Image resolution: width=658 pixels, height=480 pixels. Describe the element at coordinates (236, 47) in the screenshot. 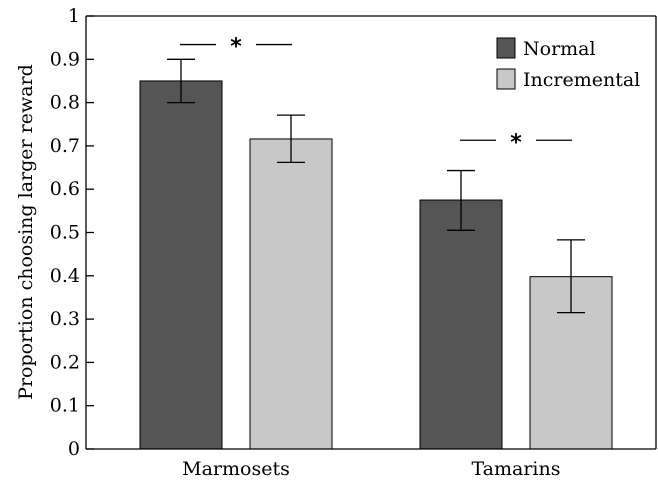

I see `significance-star-marmosets: *` at that location.